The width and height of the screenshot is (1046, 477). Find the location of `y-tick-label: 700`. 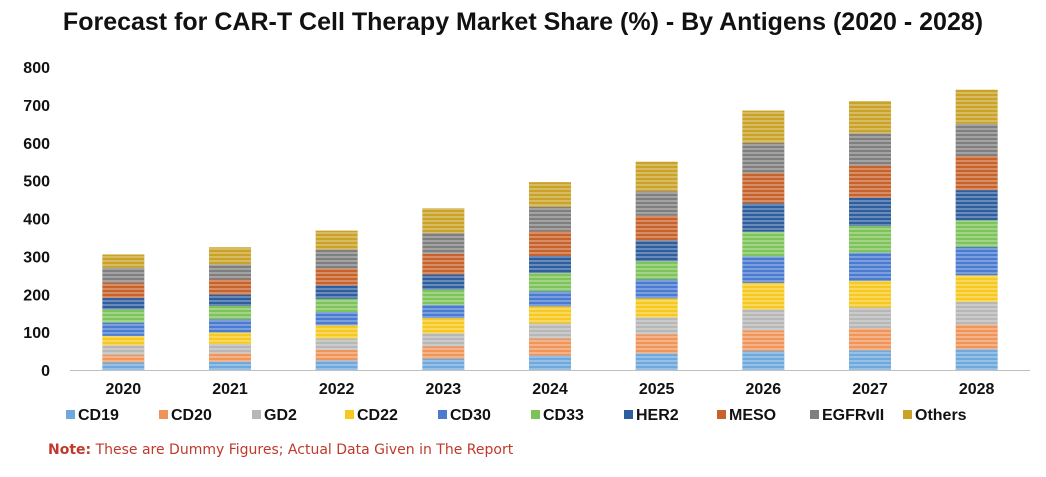

y-tick-label: 700 is located at coordinates (36, 106).